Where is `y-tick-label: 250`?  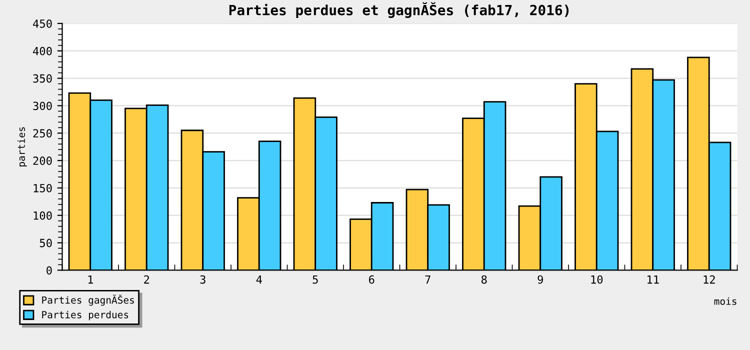 y-tick-label: 250 is located at coordinates (42, 133).